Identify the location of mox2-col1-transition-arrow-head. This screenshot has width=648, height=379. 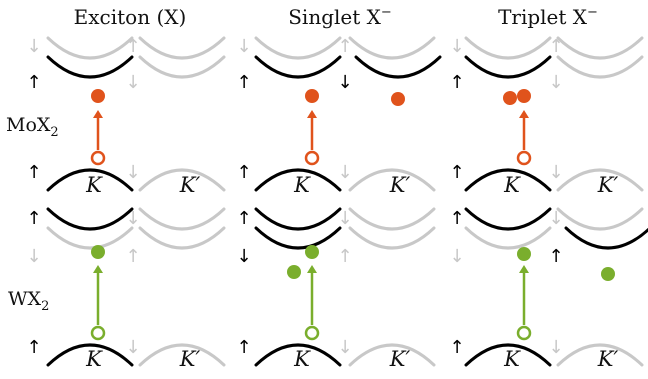
(312, 114).